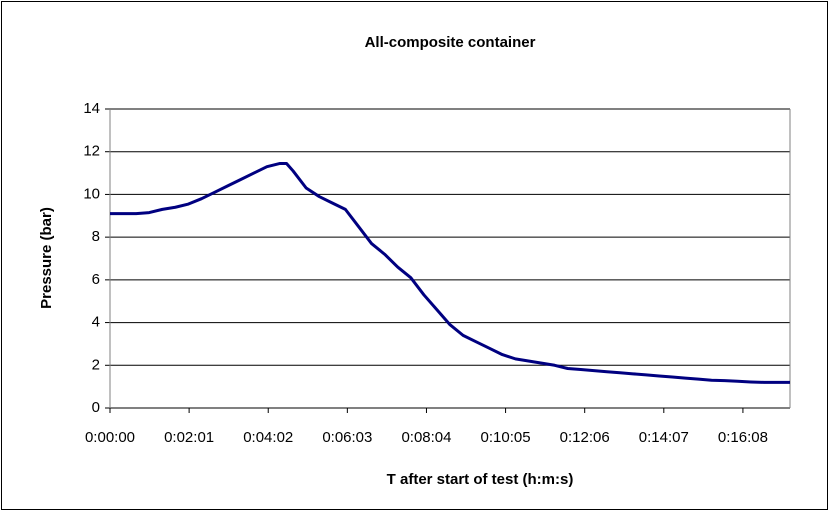 This screenshot has width=830, height=512. Describe the element at coordinates (110, 437) in the screenshot. I see `x-tick-label: 0:00:00` at that location.